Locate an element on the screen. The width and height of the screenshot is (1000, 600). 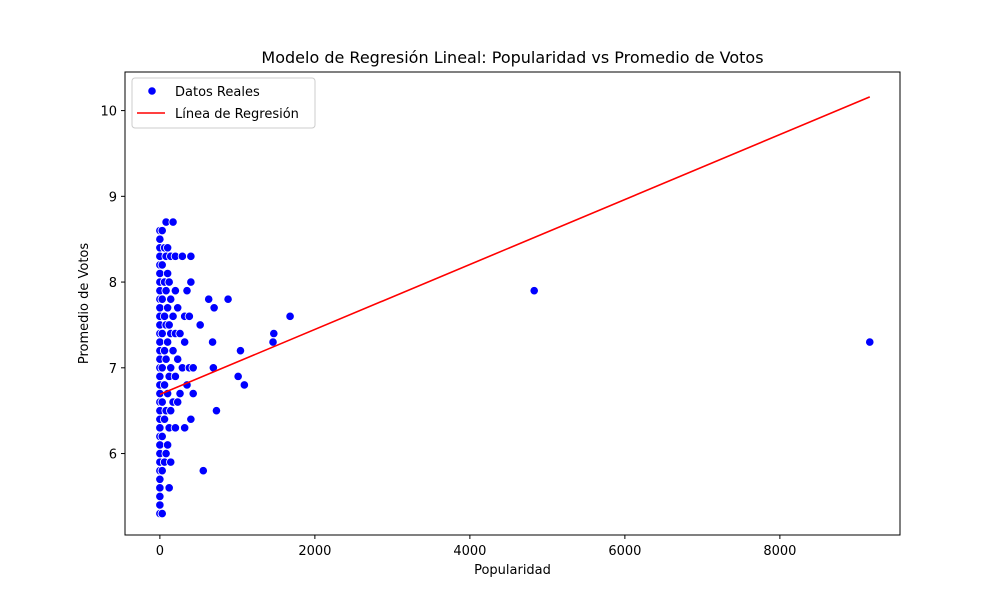
y-tick-label: 7 is located at coordinates (113, 369).